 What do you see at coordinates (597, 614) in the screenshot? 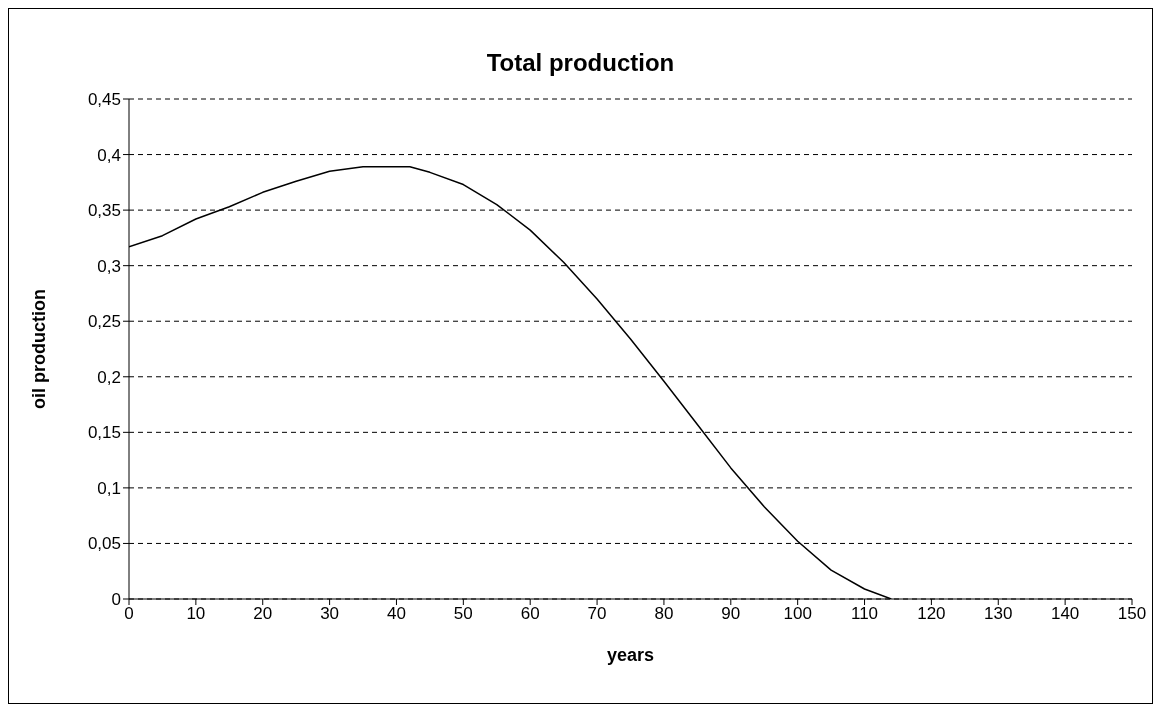
I see `x-tick-label: 70` at bounding box center [597, 614].